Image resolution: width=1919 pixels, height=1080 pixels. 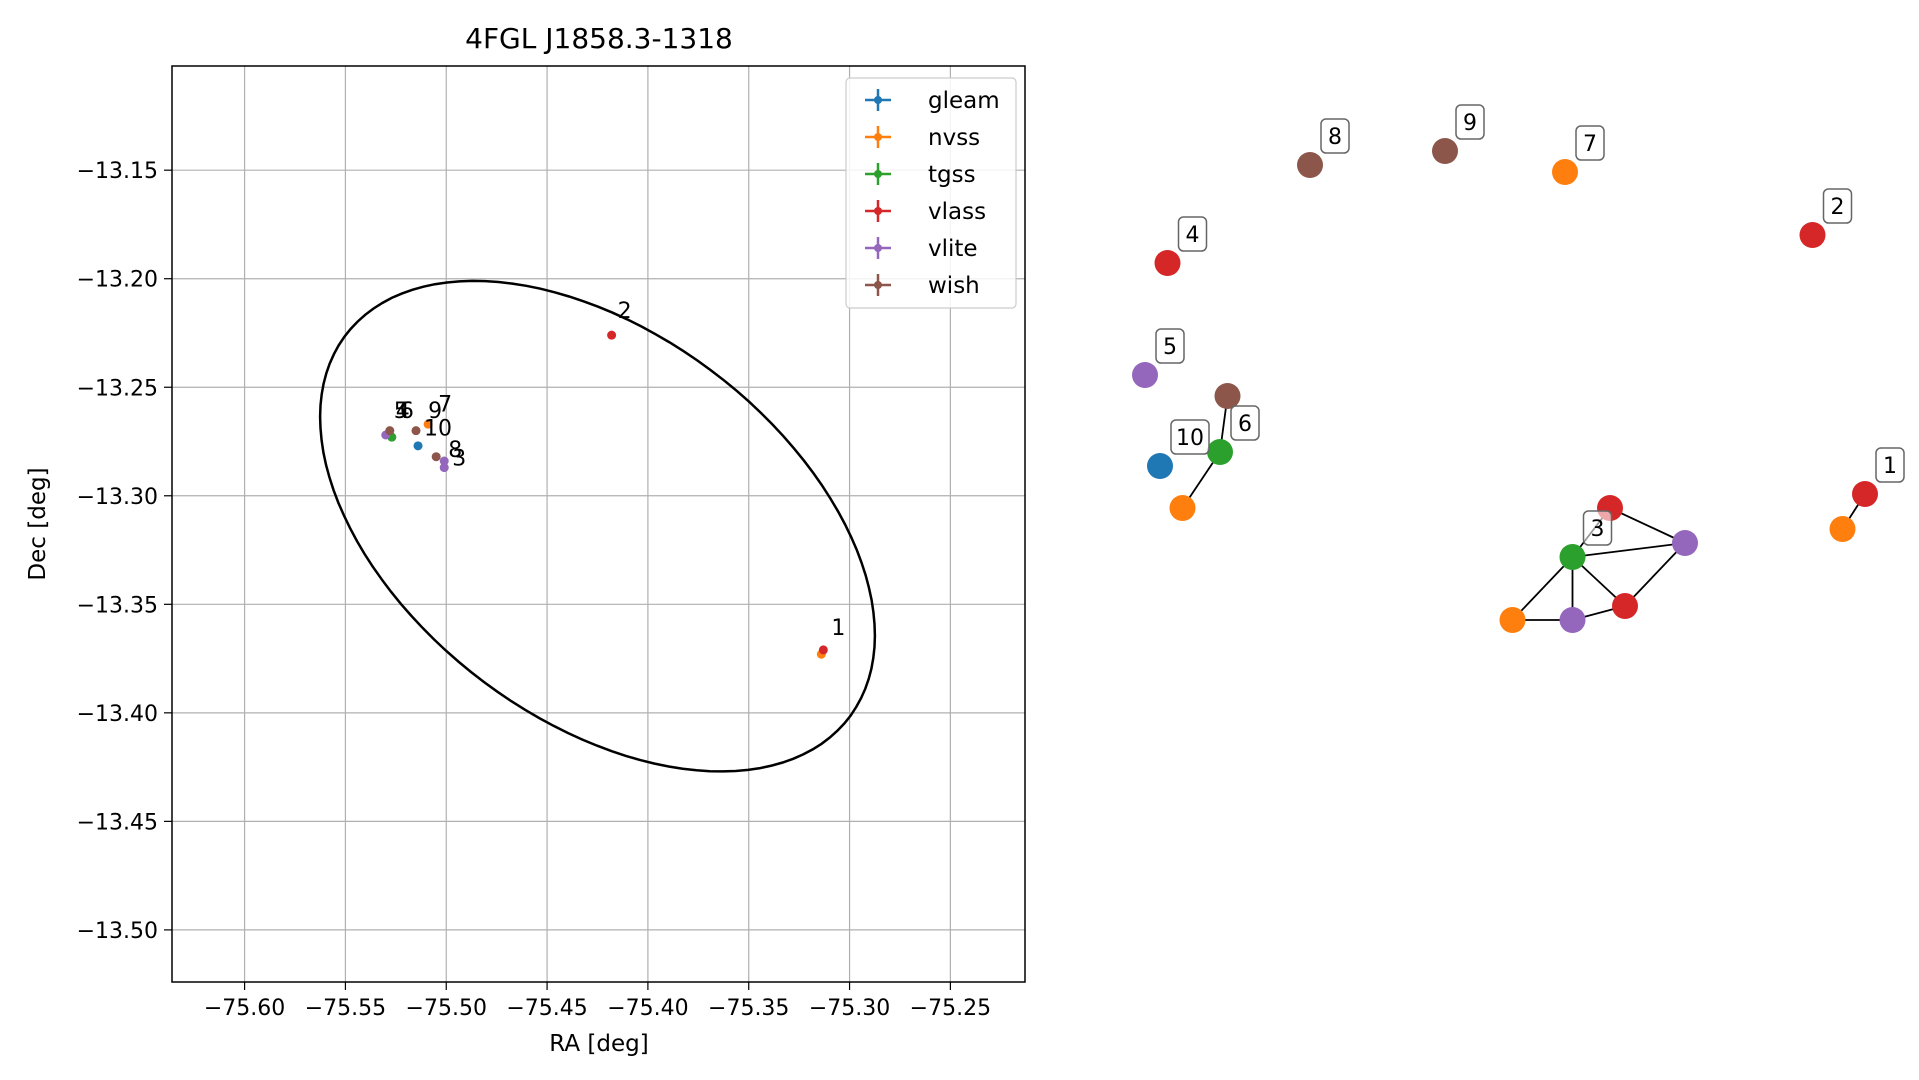 What do you see at coordinates (838, 628) in the screenshot?
I see `point-label: 1` at bounding box center [838, 628].